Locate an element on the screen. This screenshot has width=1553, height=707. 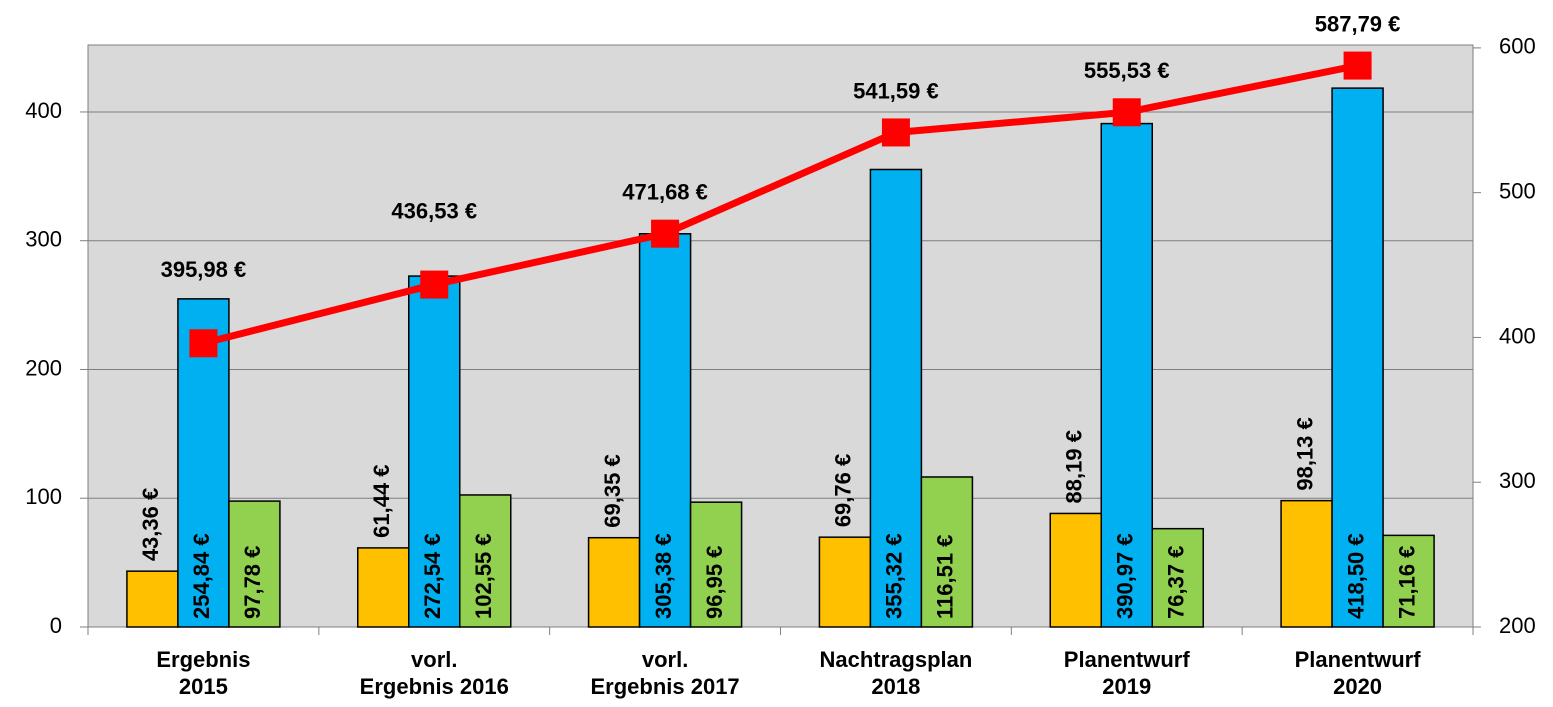
x-tick-label: vorl. Ergebnis 2017 is located at coordinates (665, 673).